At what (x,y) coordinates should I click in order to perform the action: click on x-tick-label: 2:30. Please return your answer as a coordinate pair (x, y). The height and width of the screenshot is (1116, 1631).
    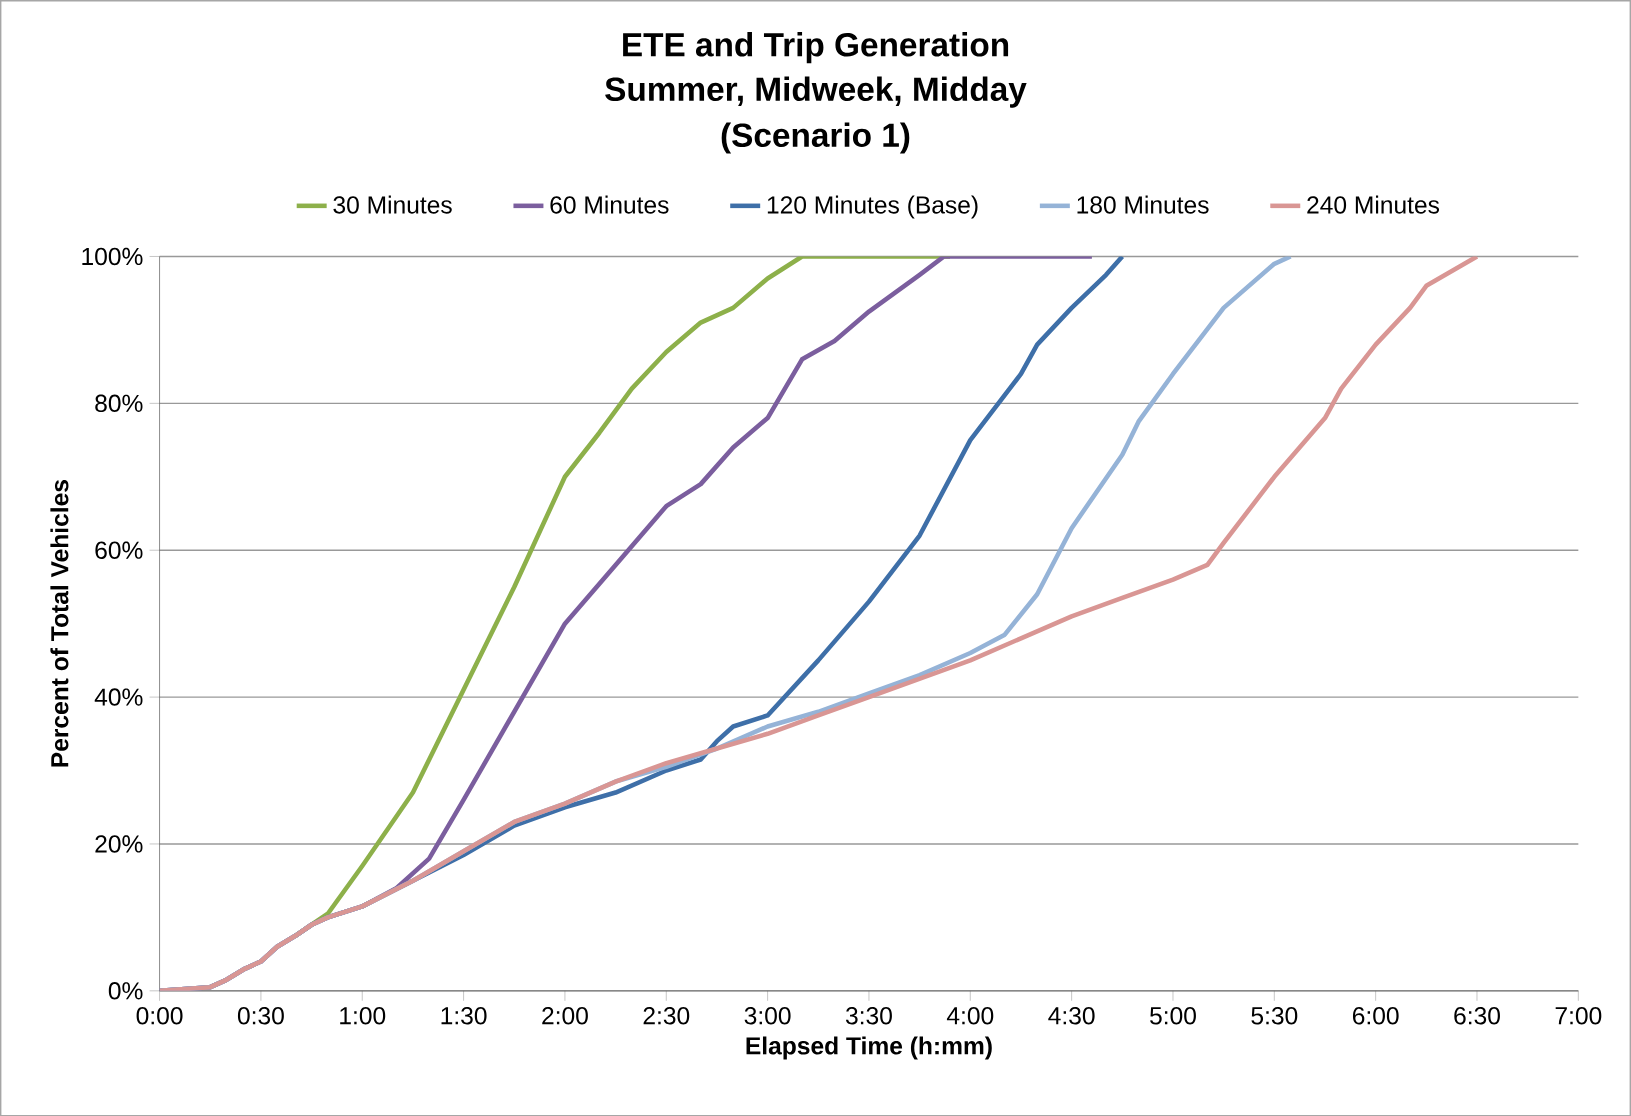
    Looking at the image, I should click on (666, 1015).